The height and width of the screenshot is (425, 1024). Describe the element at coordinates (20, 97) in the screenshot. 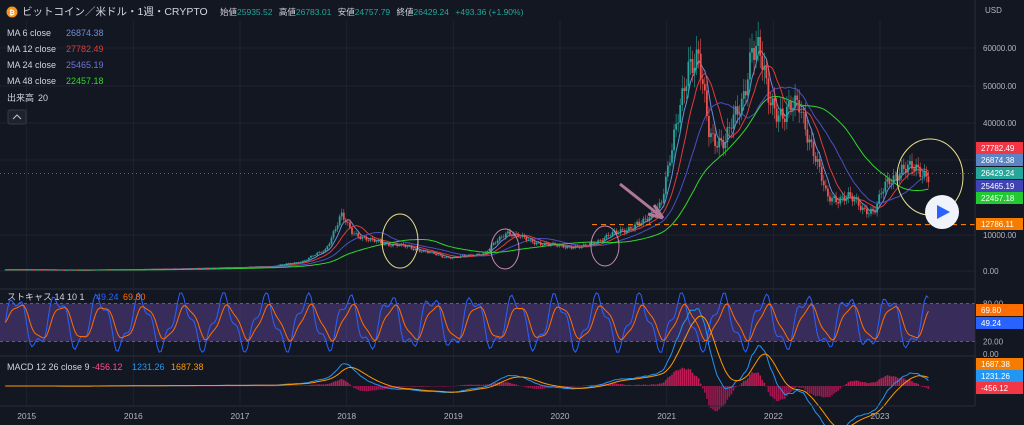

I see `legend-volume-label: 出来高` at that location.